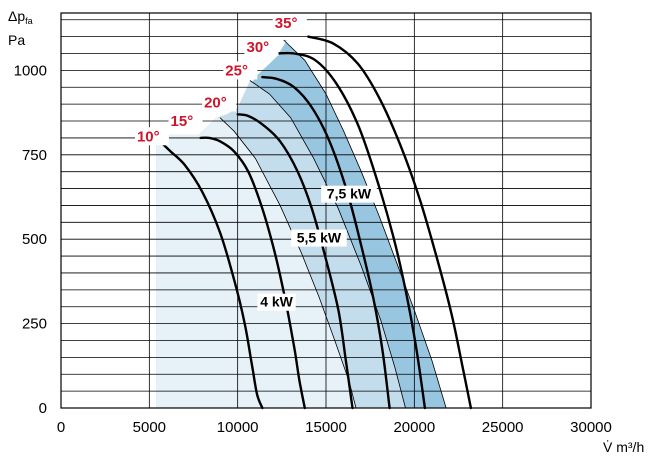 Image resolution: width=656 pixels, height=458 pixels. What do you see at coordinates (623, 447) in the screenshot?
I see `x-axis-label: V̇ m³/h` at bounding box center [623, 447].